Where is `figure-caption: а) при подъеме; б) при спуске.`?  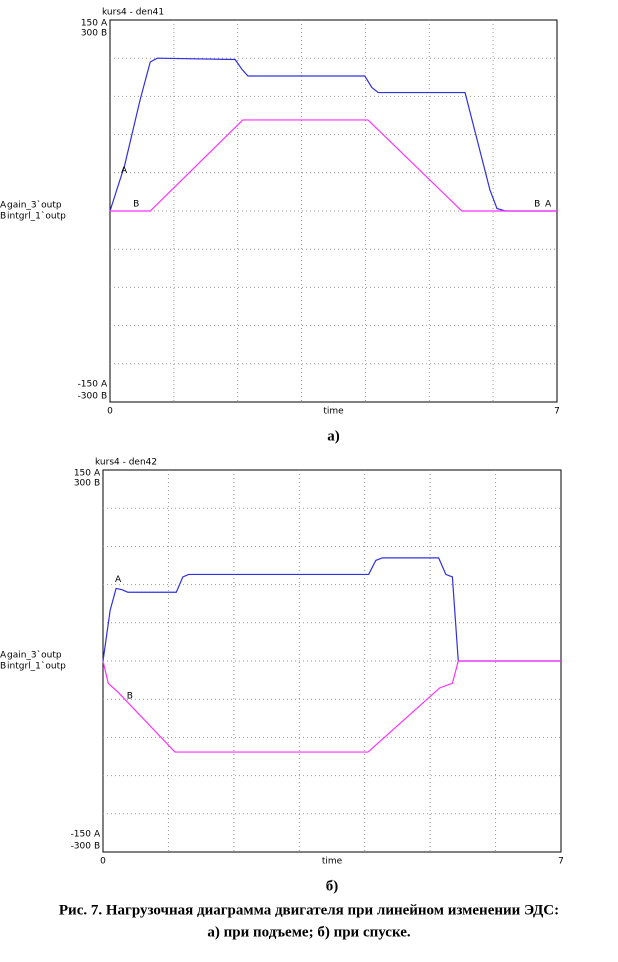
figure-caption: а) при подъеме; б) при спуске. is located at coordinates (308, 932).